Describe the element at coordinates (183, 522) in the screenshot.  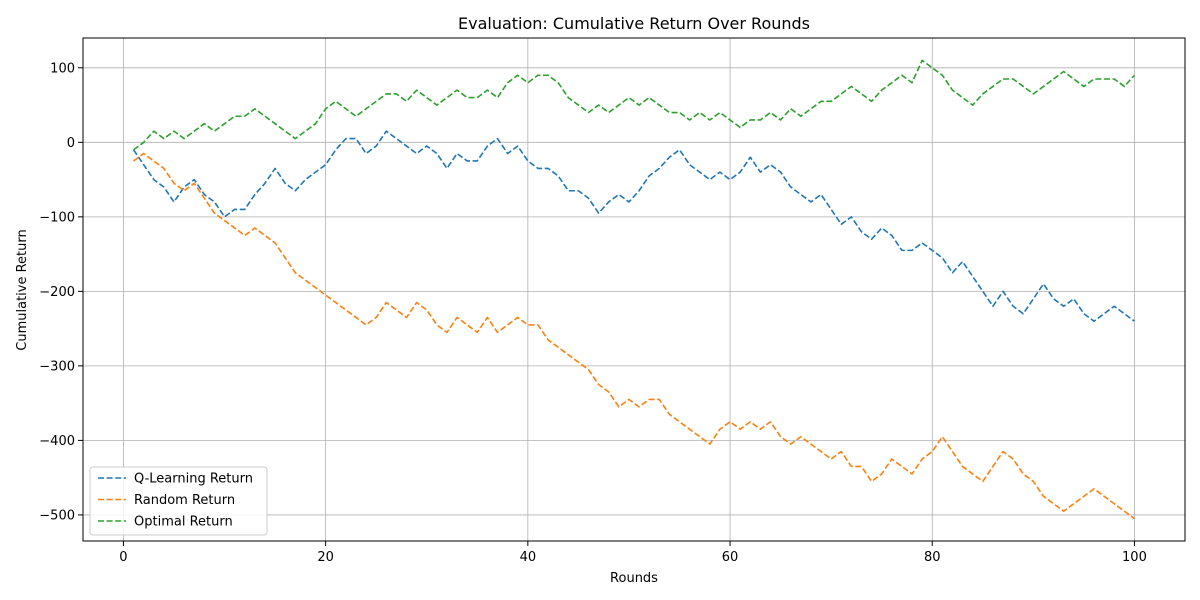
I see `legend-label: Optimal Return` at that location.